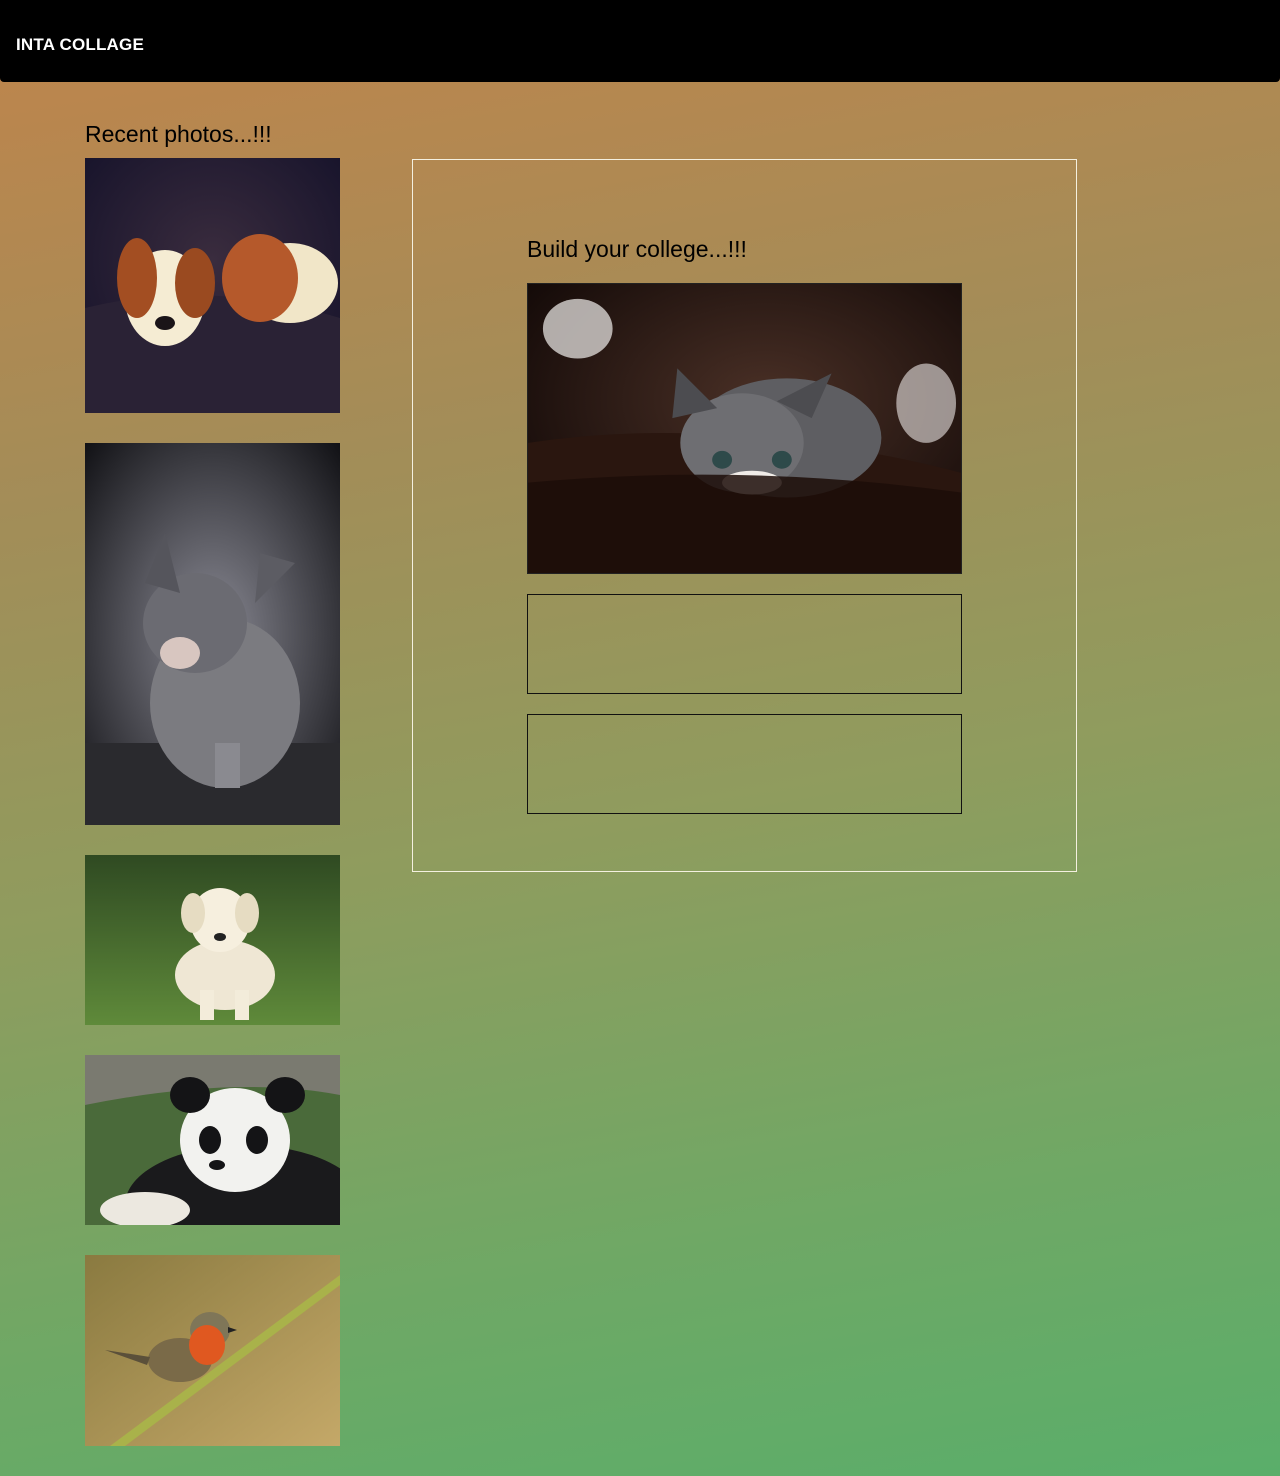  Describe the element at coordinates (212, 1140) in the screenshot. I see `recent-photo-panda-cub` at that location.